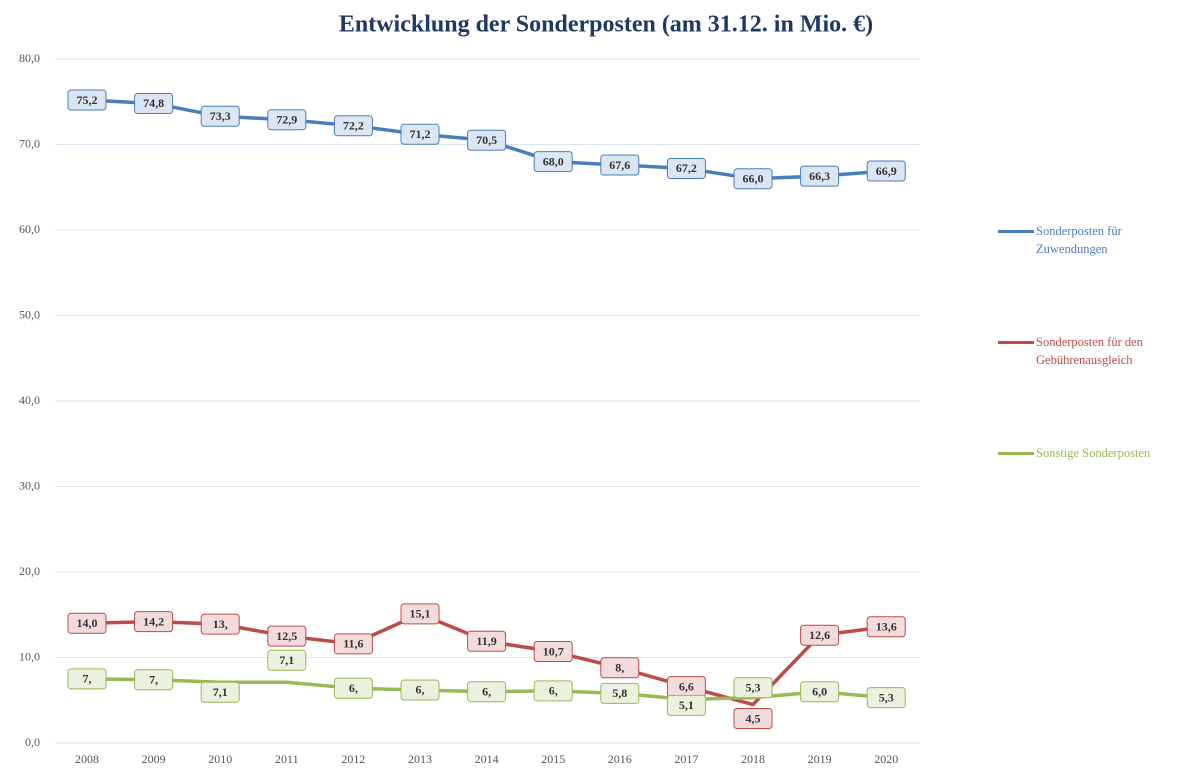  What do you see at coordinates (87, 623) in the screenshot?
I see `data-label: 14,0` at bounding box center [87, 623].